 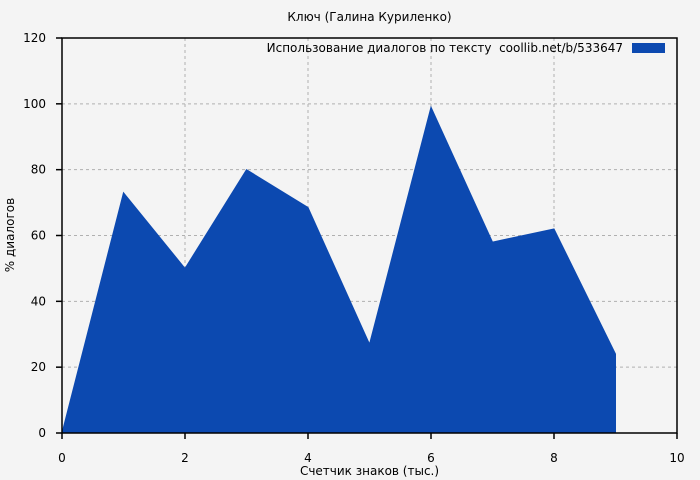 What do you see at coordinates (10, 235) in the screenshot?
I see `y-axis-label: % диалогов` at bounding box center [10, 235].